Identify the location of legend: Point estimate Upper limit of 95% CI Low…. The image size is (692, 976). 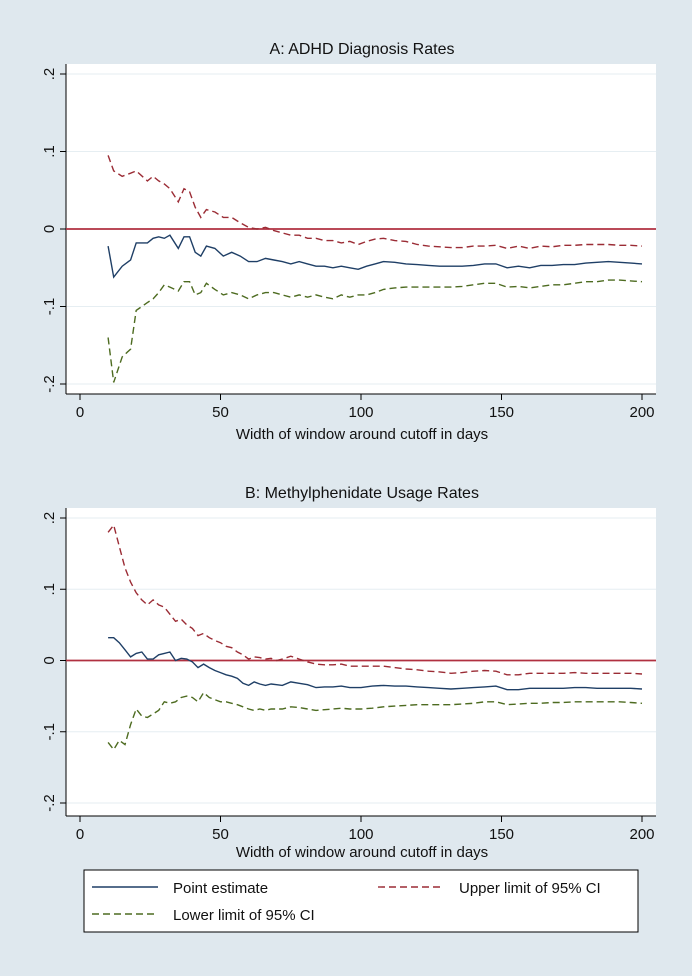
(361, 901).